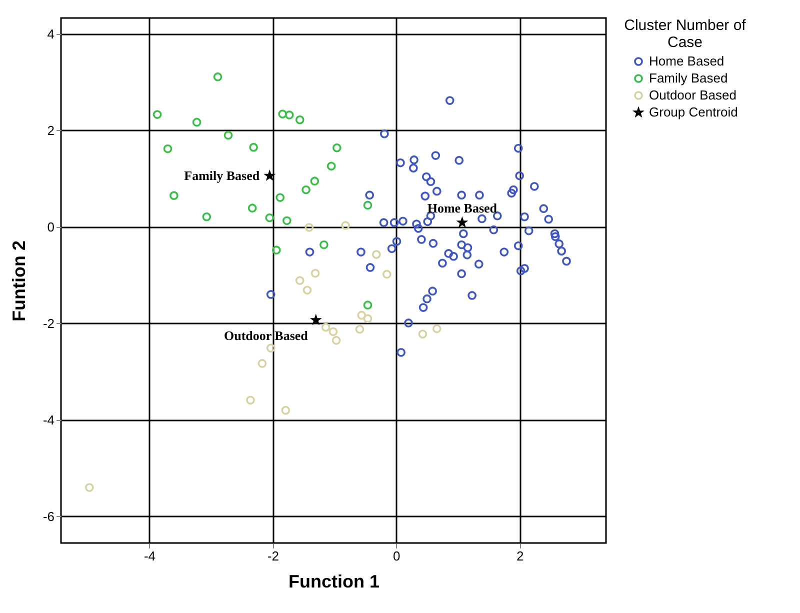 The width and height of the screenshot is (800, 613). What do you see at coordinates (150, 556) in the screenshot?
I see `x-tick-label: -4` at bounding box center [150, 556].